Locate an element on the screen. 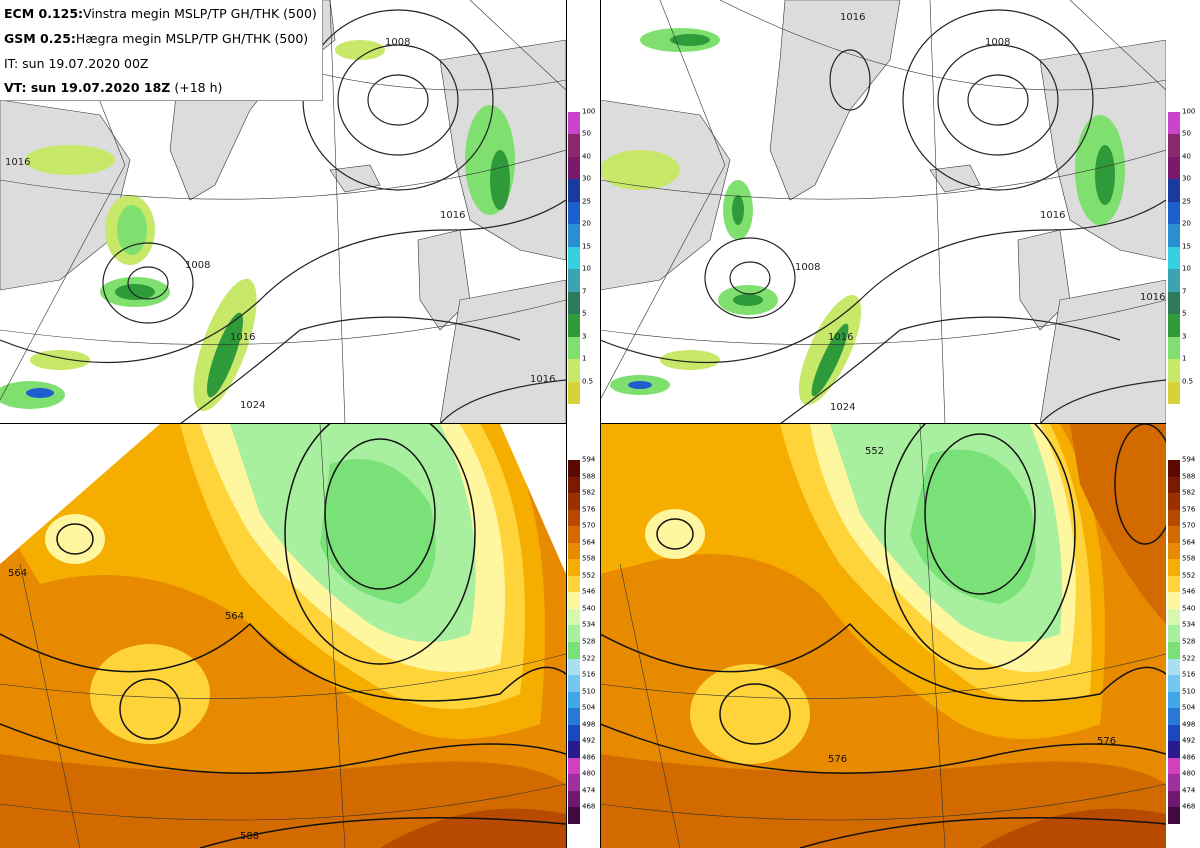 Image resolution: width=1200 pixels, height=848 pixels. colorbar-label: 516 is located at coordinates (589, 674).